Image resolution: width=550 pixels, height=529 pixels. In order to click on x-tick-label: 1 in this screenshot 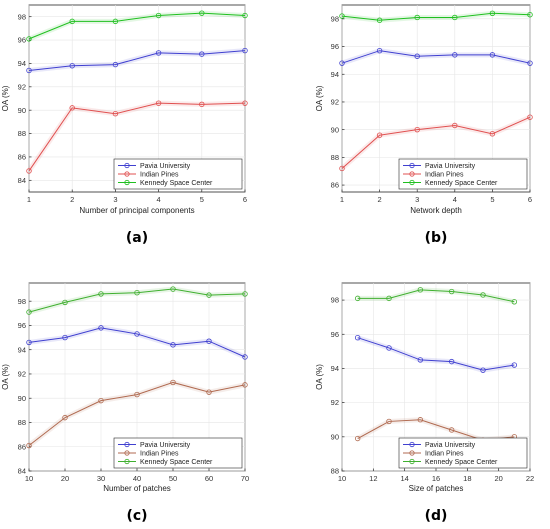, I will do `click(29, 199)`.